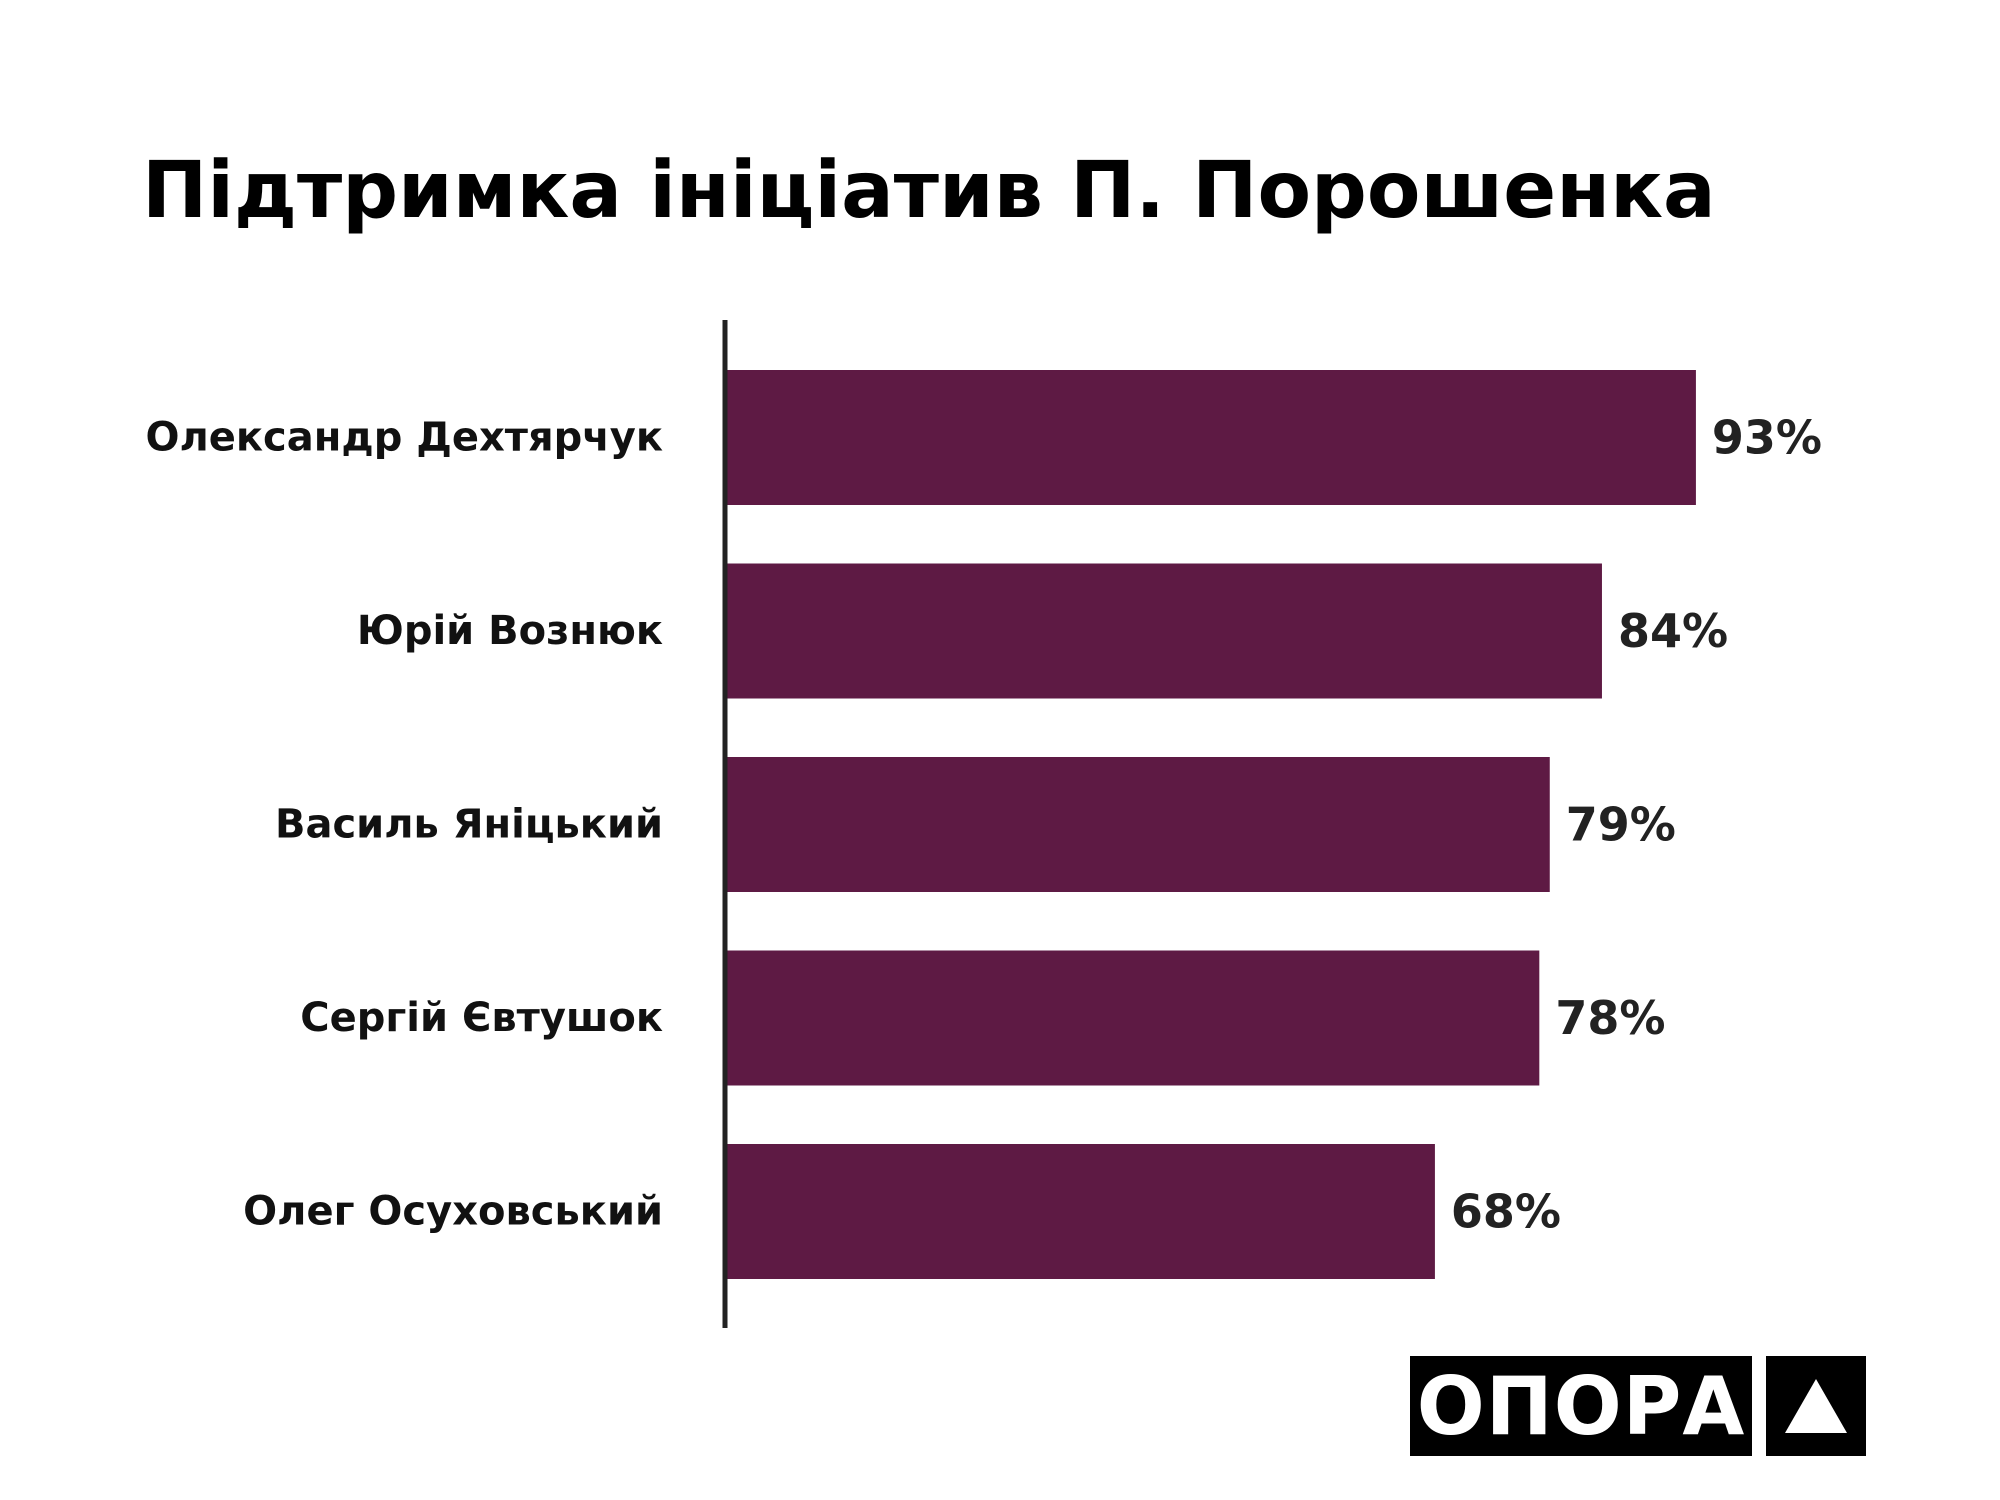 The height and width of the screenshot is (1500, 2000). What do you see at coordinates (1816, 1406) in the screenshot?
I see `triangle-up-icon` at bounding box center [1816, 1406].